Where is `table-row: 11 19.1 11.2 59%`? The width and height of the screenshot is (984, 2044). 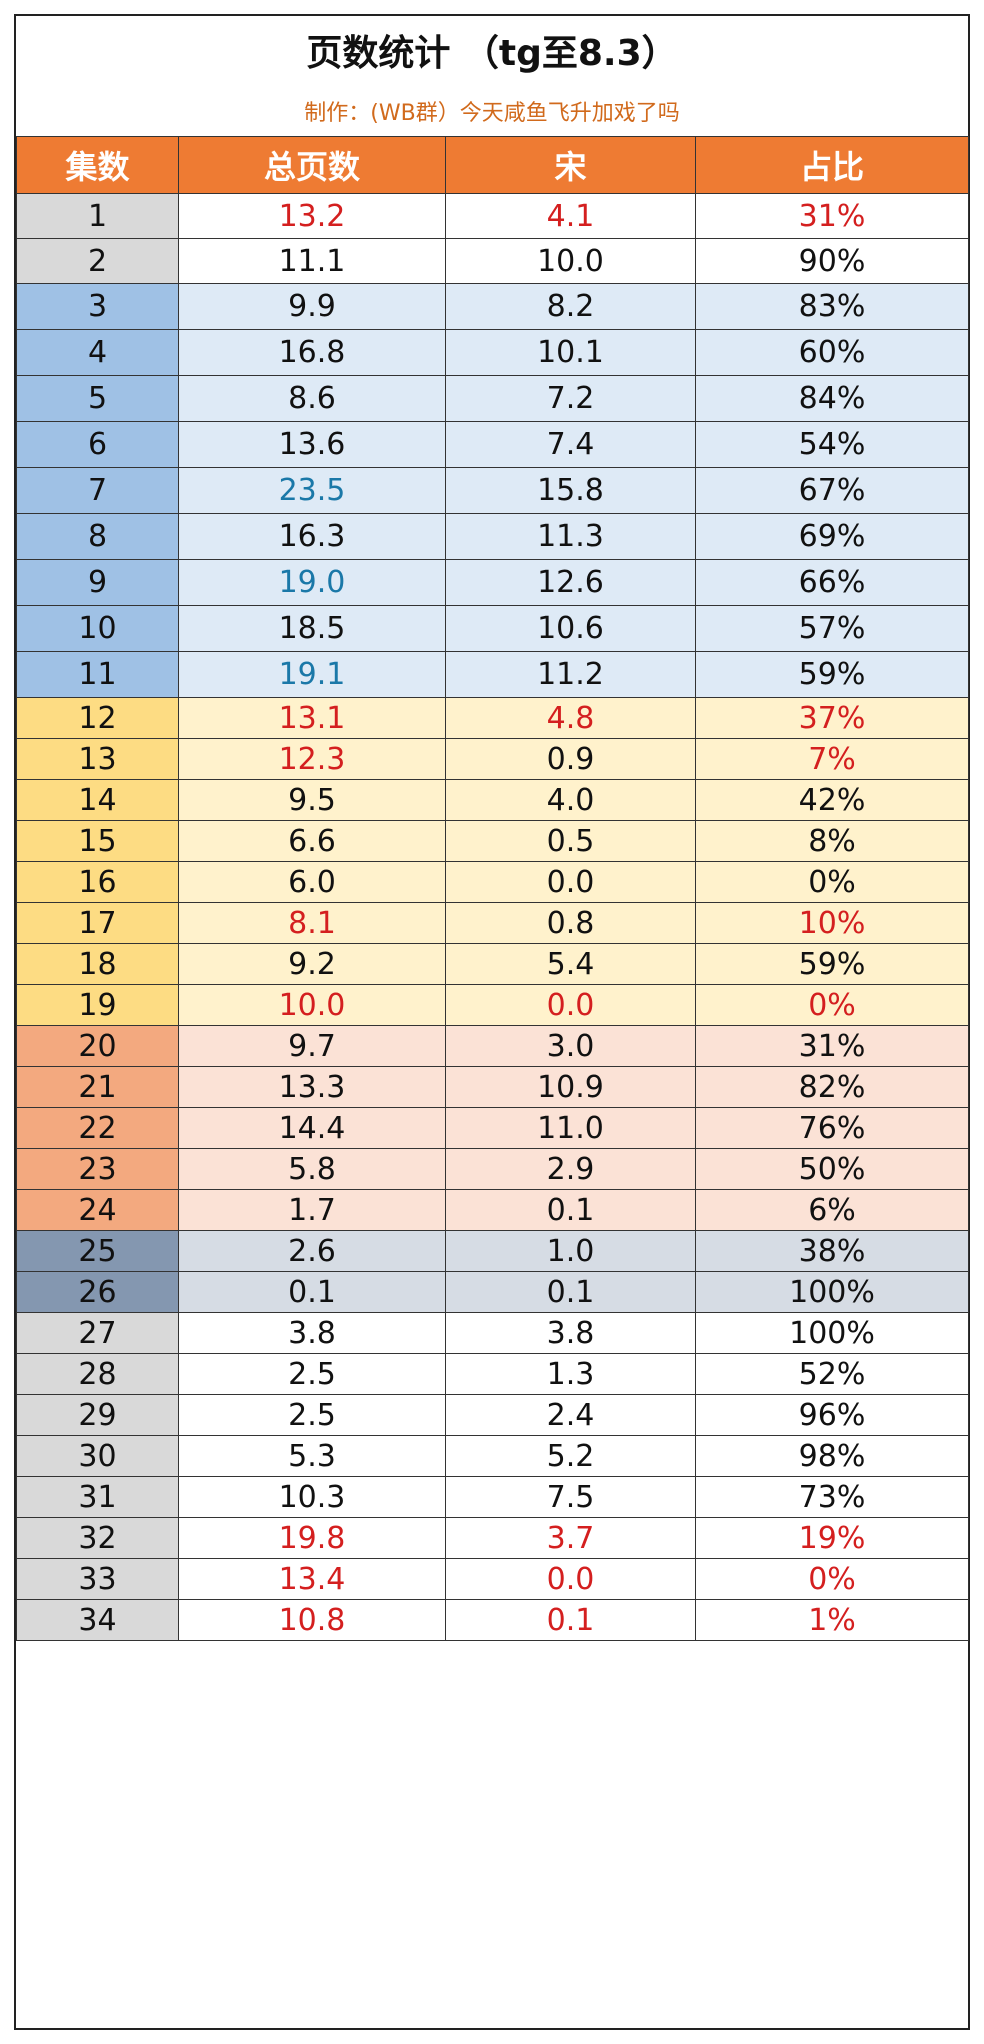 table-row: 11 19.1 11.2 59% is located at coordinates (492, 674).